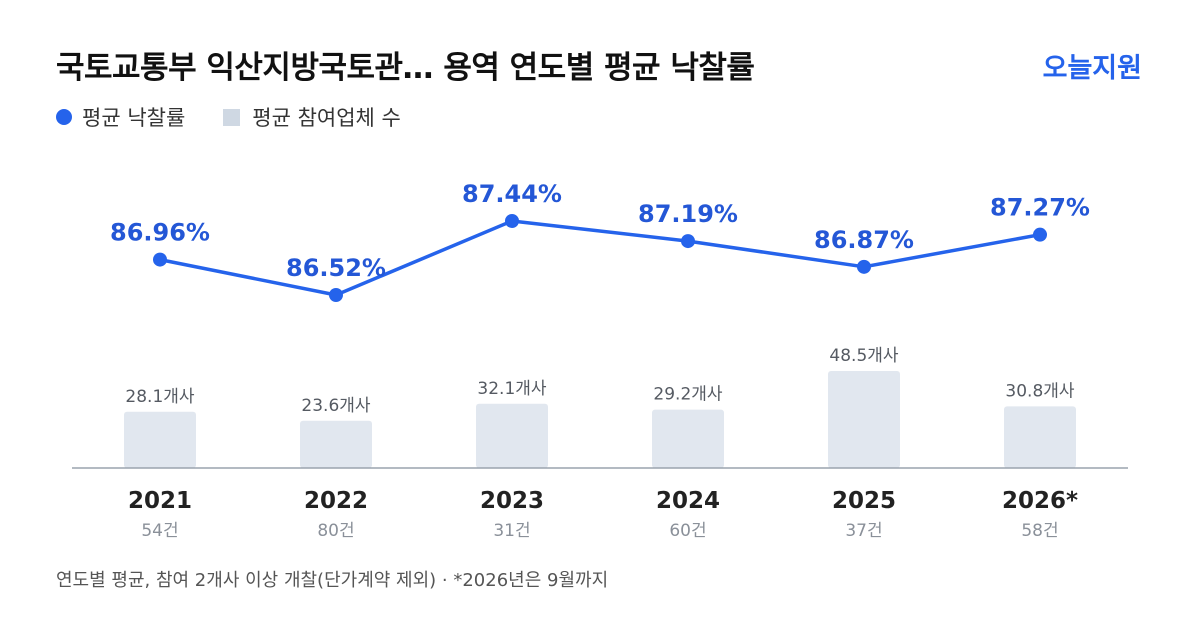 The width and height of the screenshot is (1200, 630). What do you see at coordinates (863, 356) in the screenshot?
I see `participants-bar-label: 48.5개사` at bounding box center [863, 356].